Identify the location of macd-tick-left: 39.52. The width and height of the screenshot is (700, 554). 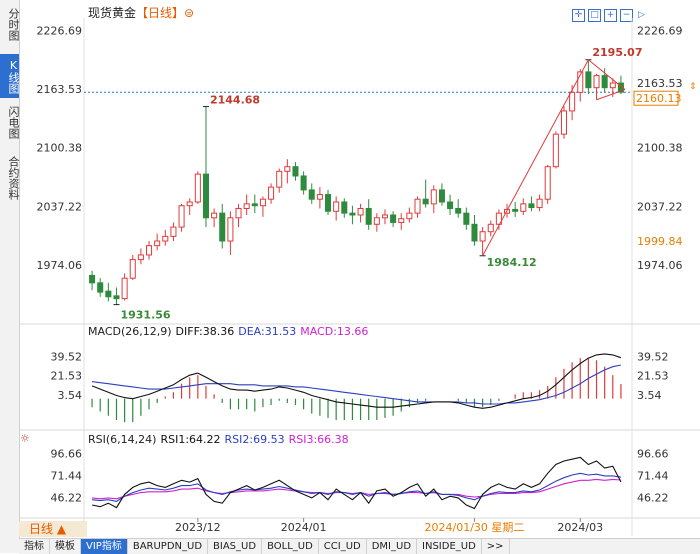
(67, 357).